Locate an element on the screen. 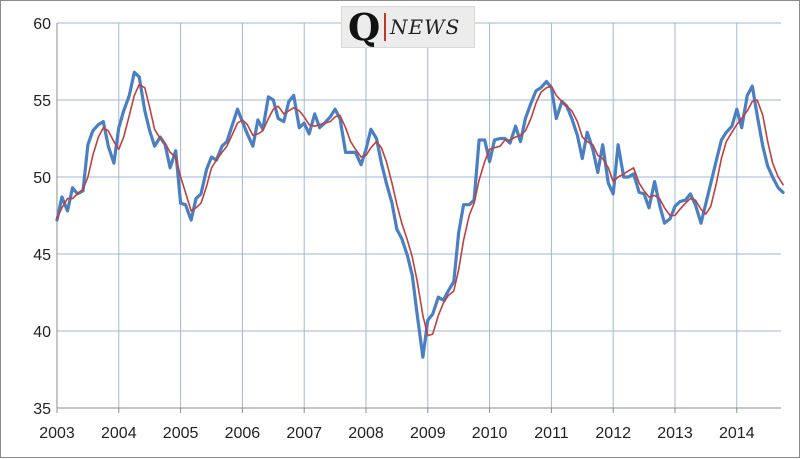 The height and width of the screenshot is (459, 800). logo-divider is located at coordinates (385, 27).